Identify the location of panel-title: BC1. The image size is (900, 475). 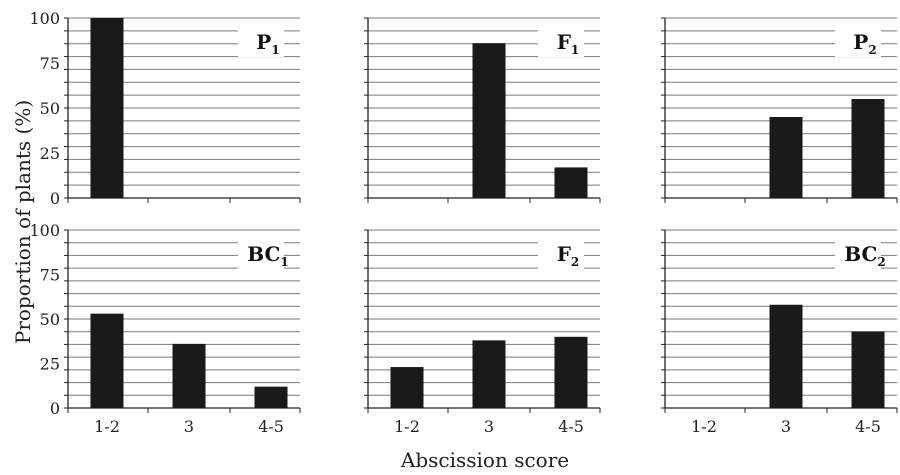
(268, 255).